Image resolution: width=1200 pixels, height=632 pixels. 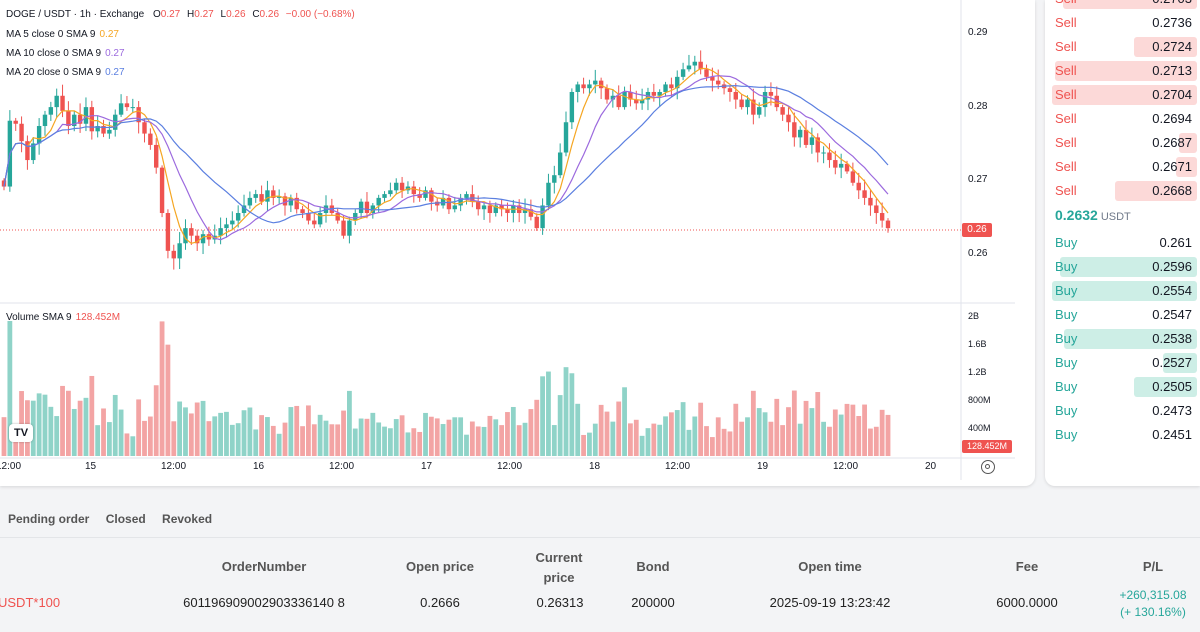 What do you see at coordinates (320, 14) in the screenshot?
I see `ohlc-change: −0.00 (−0.68%)` at bounding box center [320, 14].